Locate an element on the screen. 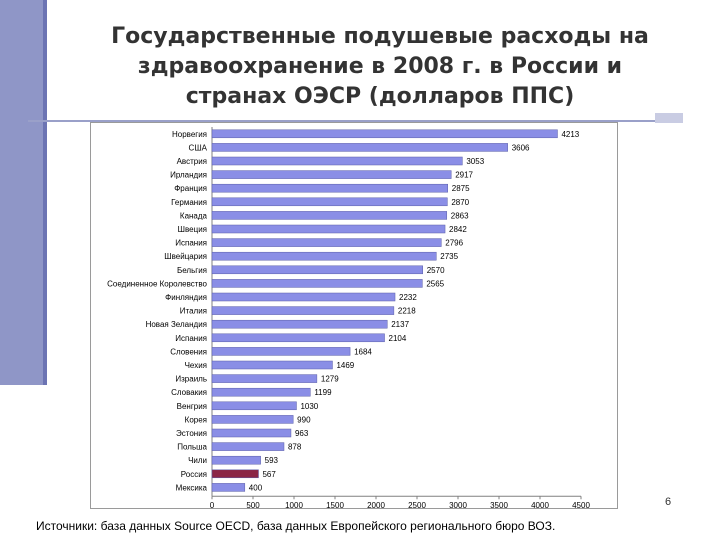 The width and height of the screenshot is (720, 540). data-label: 1469 is located at coordinates (345, 365).